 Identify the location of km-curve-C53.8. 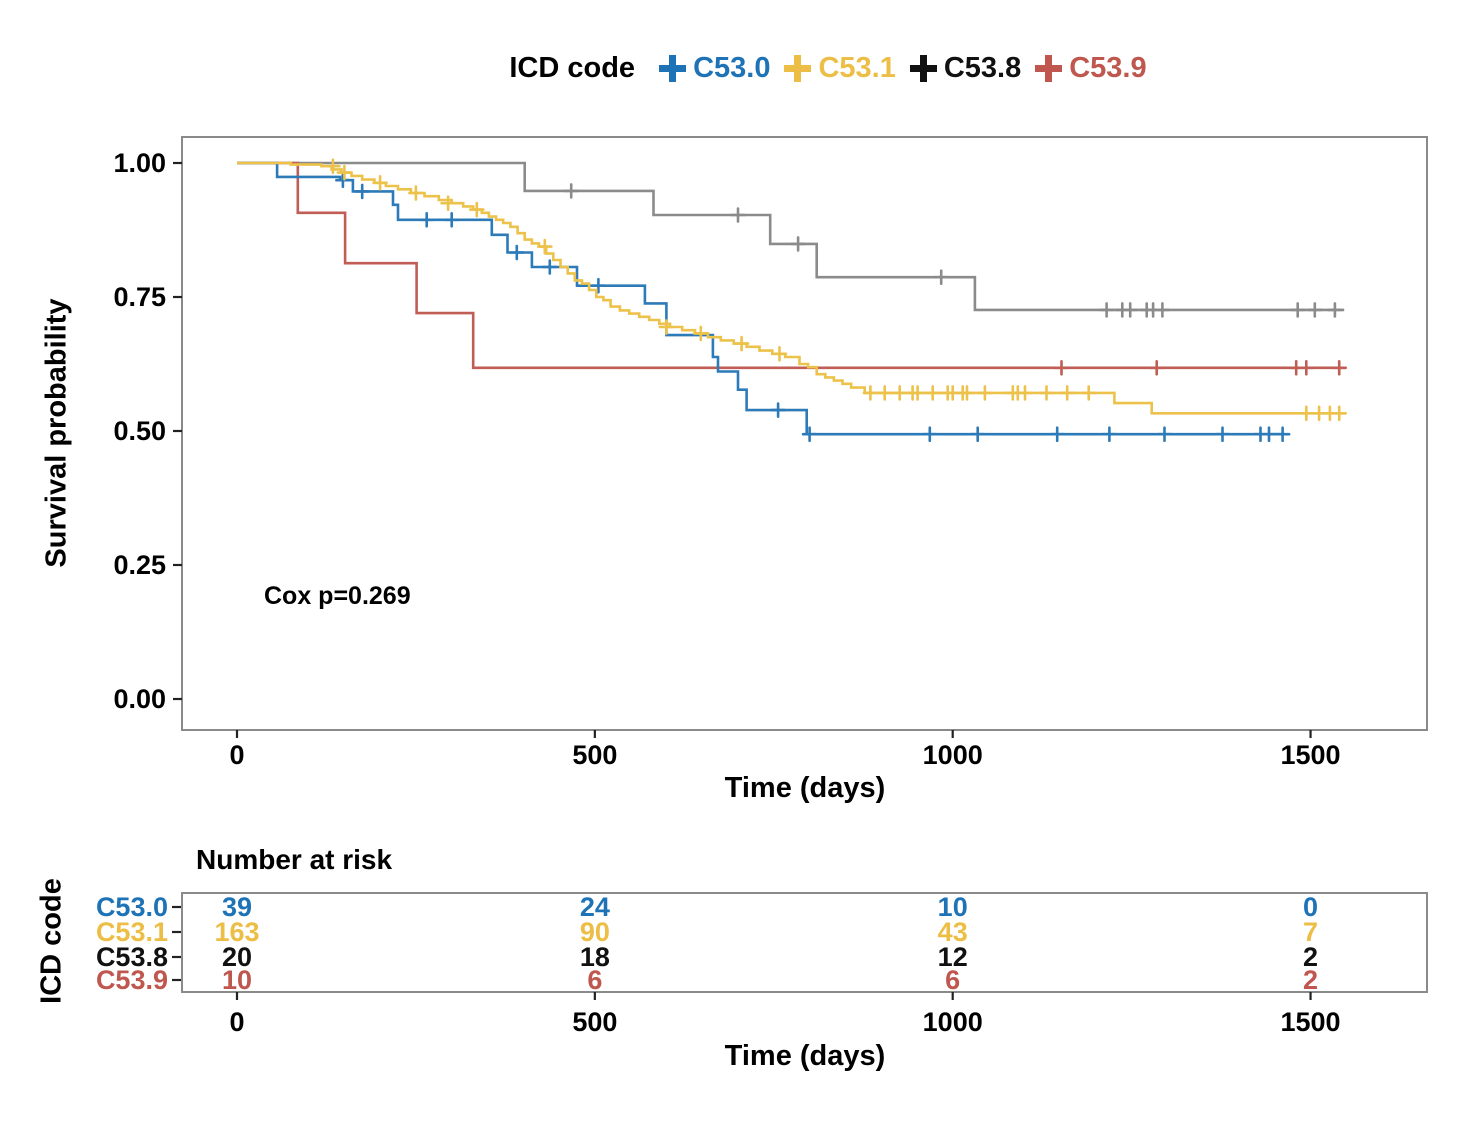
(791, 239).